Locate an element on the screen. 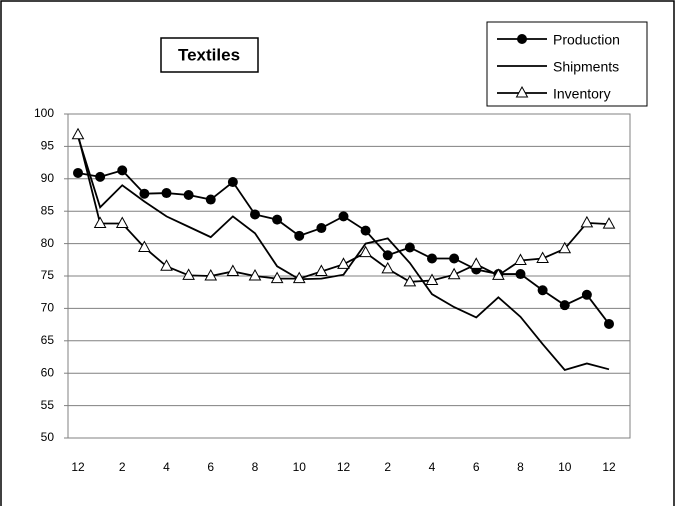 Image resolution: width=676 pixels, height=506 pixels. title-box is located at coordinates (209, 55).